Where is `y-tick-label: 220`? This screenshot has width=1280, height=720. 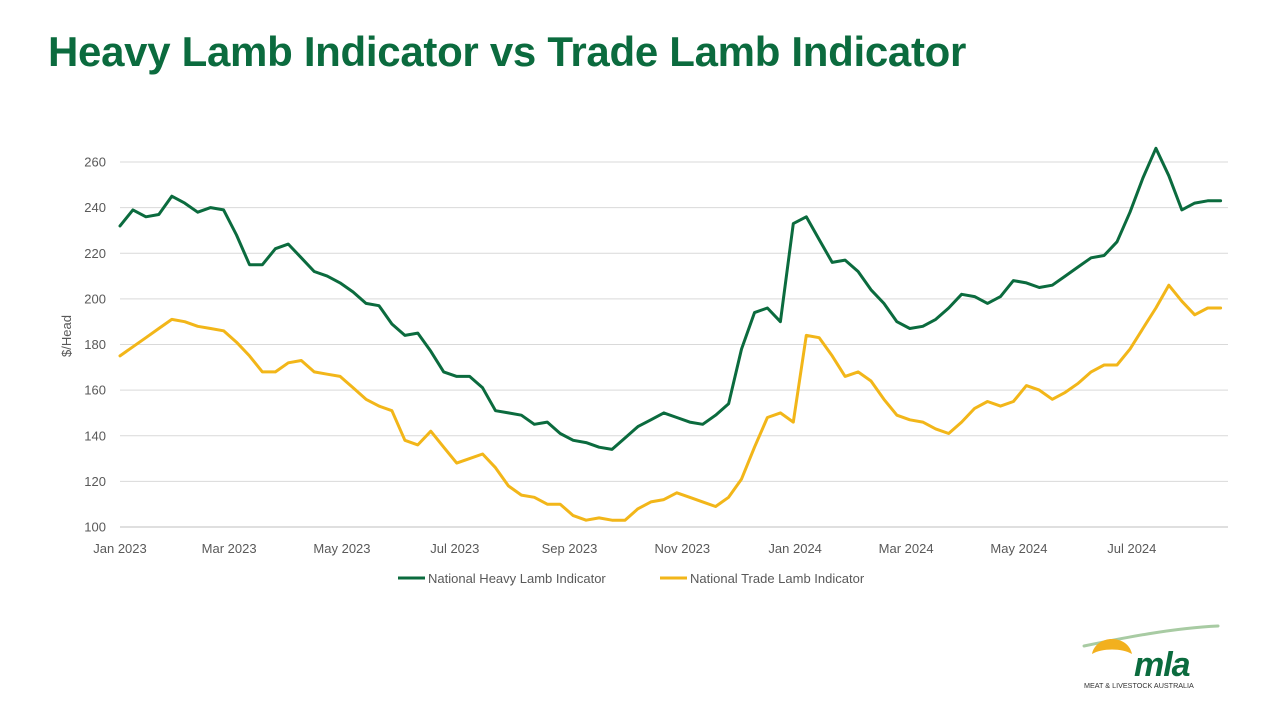 y-tick-label: 220 is located at coordinates (95, 253).